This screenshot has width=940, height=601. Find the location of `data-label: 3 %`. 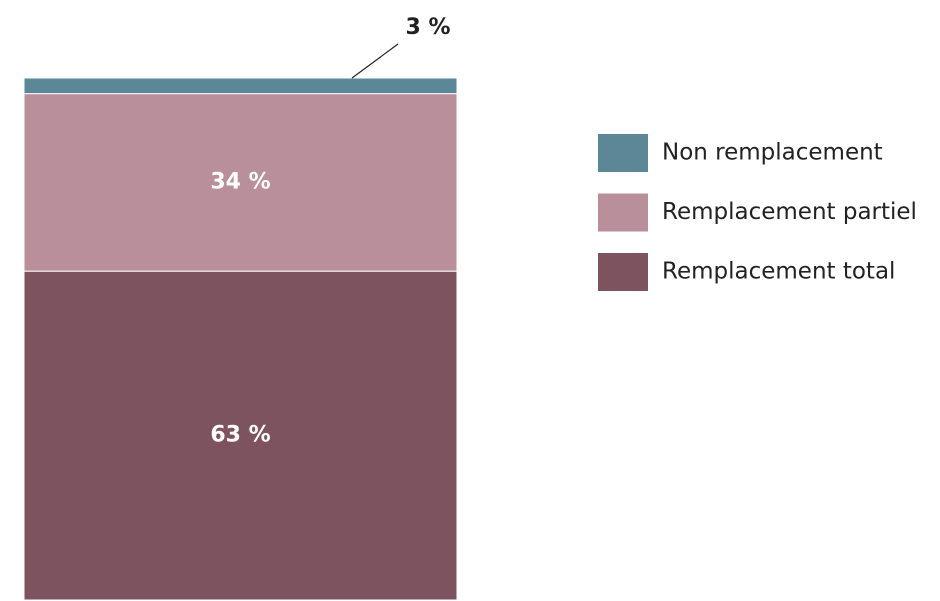

data-label: 3 % is located at coordinates (427, 27).